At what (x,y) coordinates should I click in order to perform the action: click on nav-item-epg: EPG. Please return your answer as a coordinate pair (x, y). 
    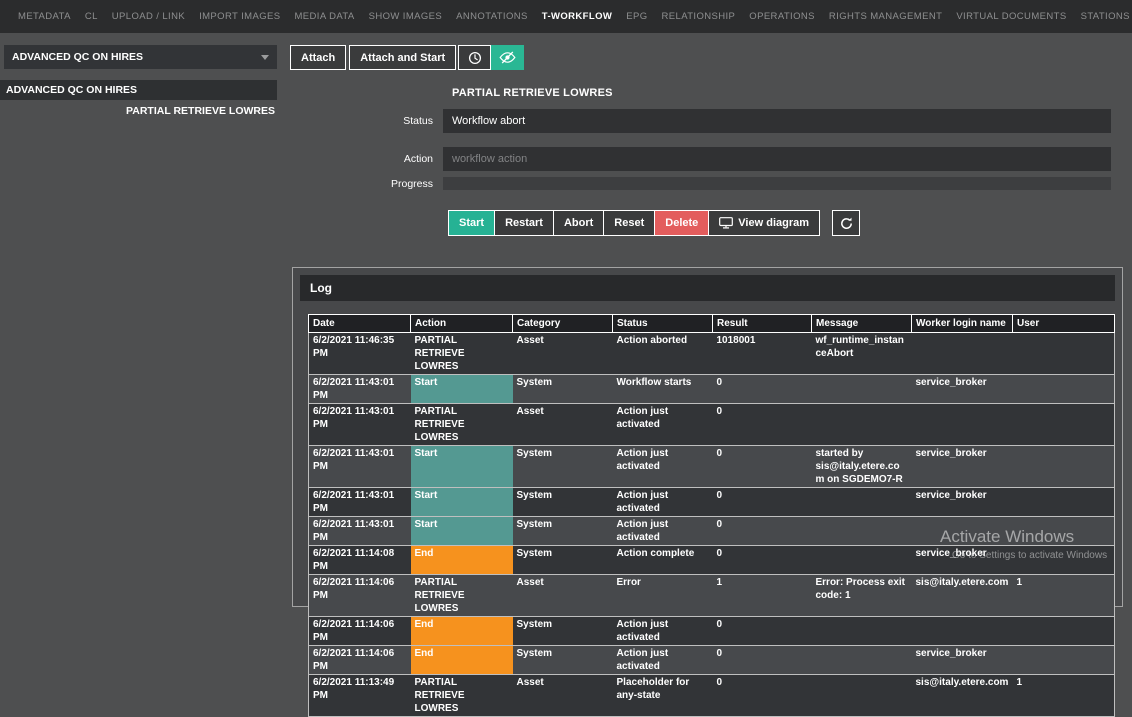
    Looking at the image, I should click on (637, 16).